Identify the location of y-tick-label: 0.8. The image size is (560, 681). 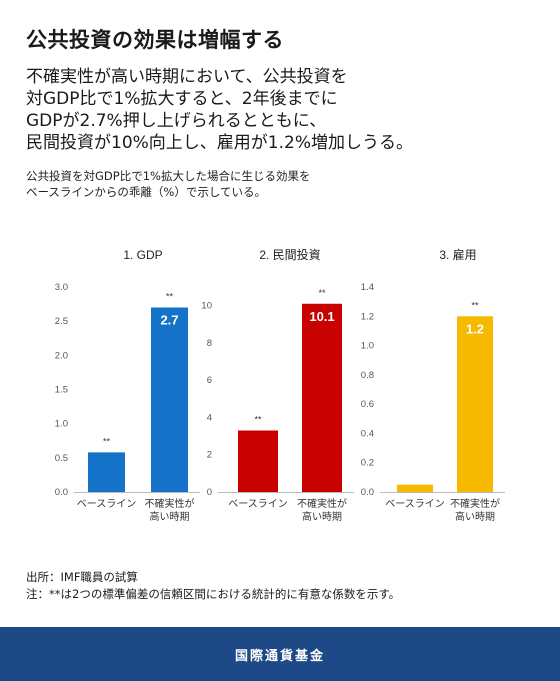
(367, 375).